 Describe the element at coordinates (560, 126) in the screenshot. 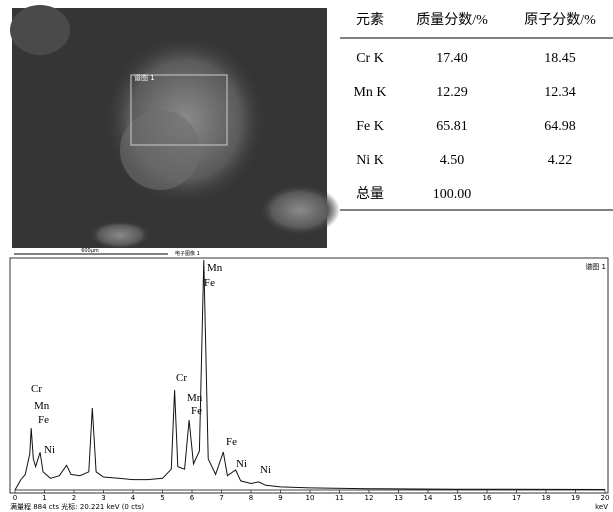

I see `table-cell: 64.98` at that location.